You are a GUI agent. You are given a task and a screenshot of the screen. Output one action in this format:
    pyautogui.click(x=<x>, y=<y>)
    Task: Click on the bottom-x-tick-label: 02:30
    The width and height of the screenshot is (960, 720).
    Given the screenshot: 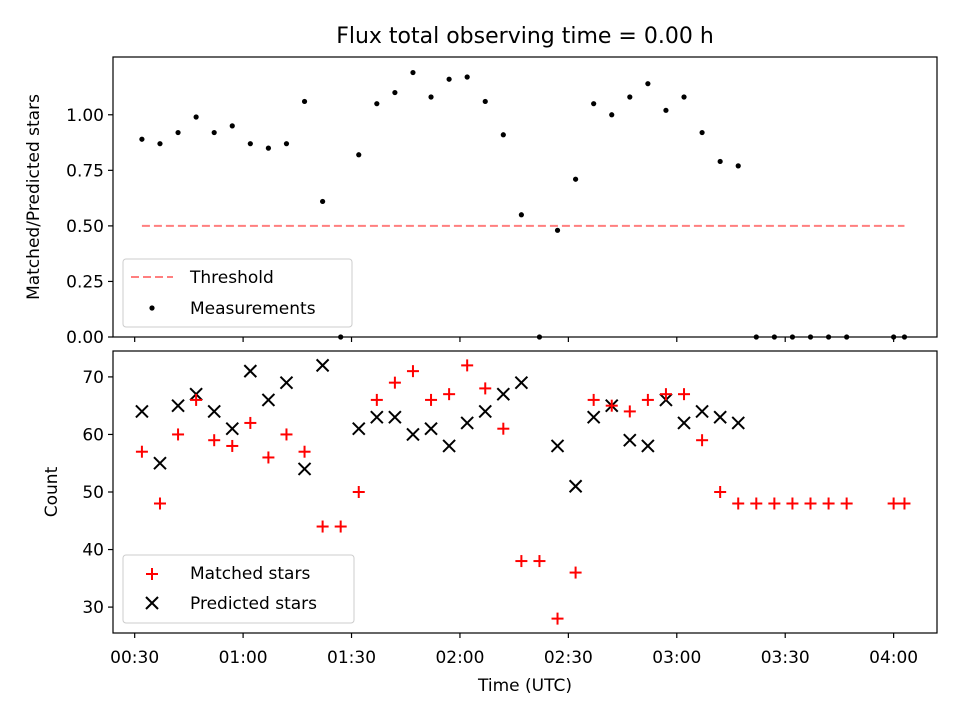 What is the action you would take?
    pyautogui.click(x=568, y=658)
    